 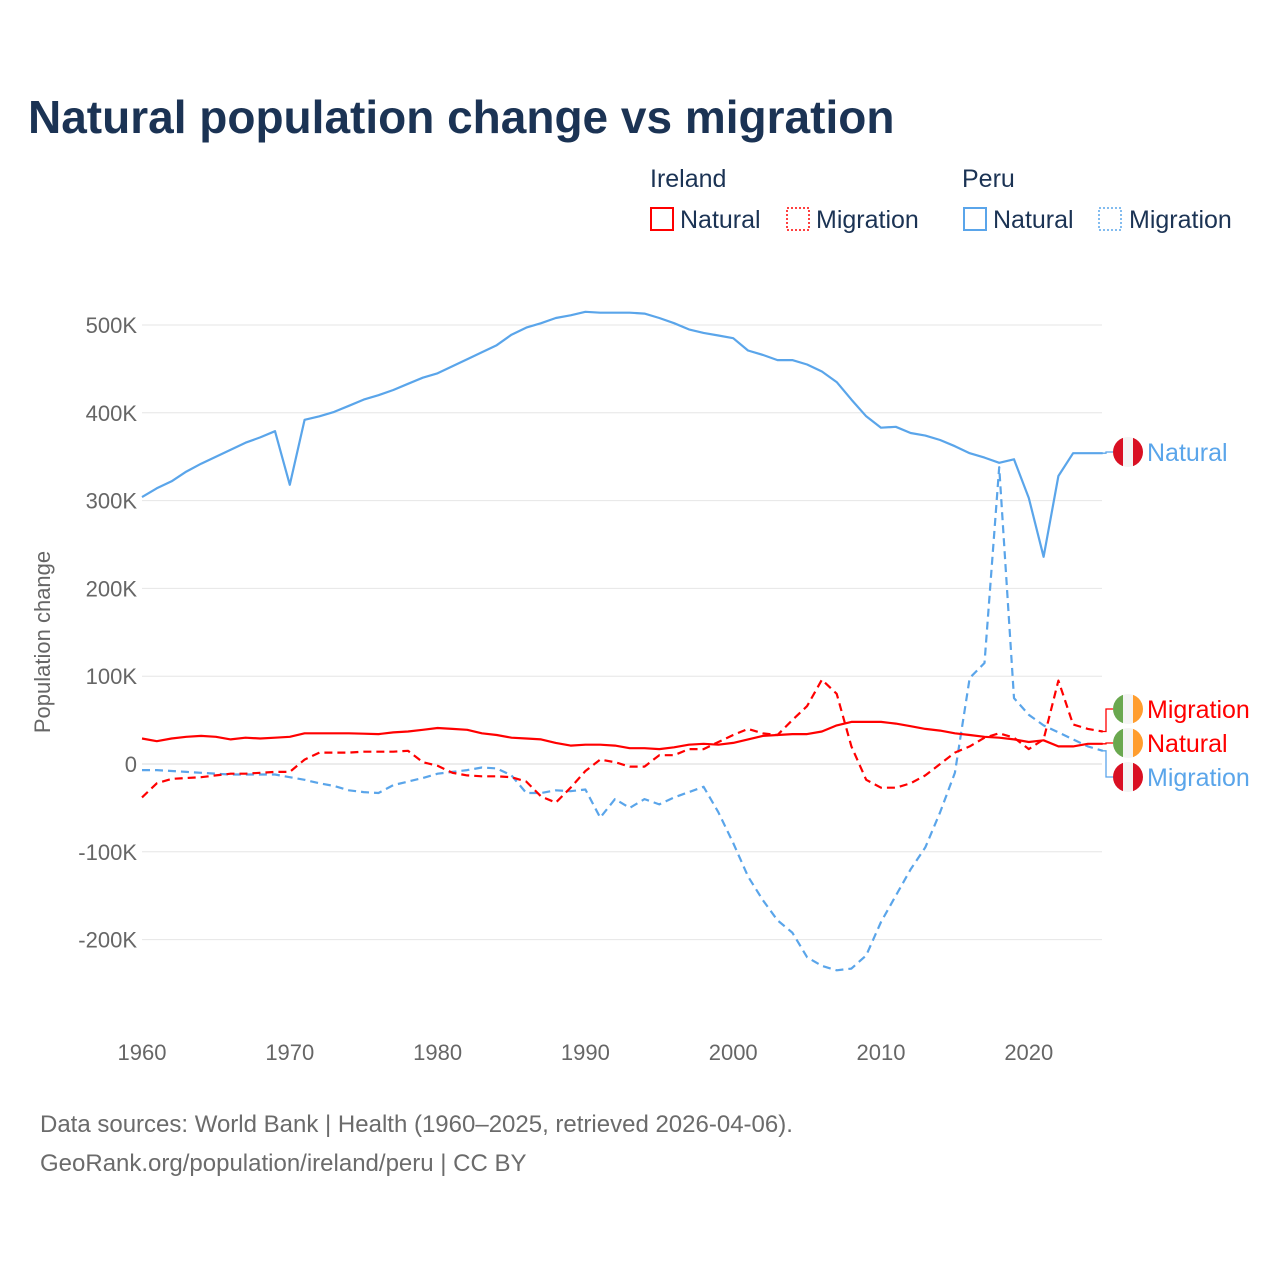 What do you see at coordinates (112, 676) in the screenshot?
I see `y-tick-label: 100K` at bounding box center [112, 676].